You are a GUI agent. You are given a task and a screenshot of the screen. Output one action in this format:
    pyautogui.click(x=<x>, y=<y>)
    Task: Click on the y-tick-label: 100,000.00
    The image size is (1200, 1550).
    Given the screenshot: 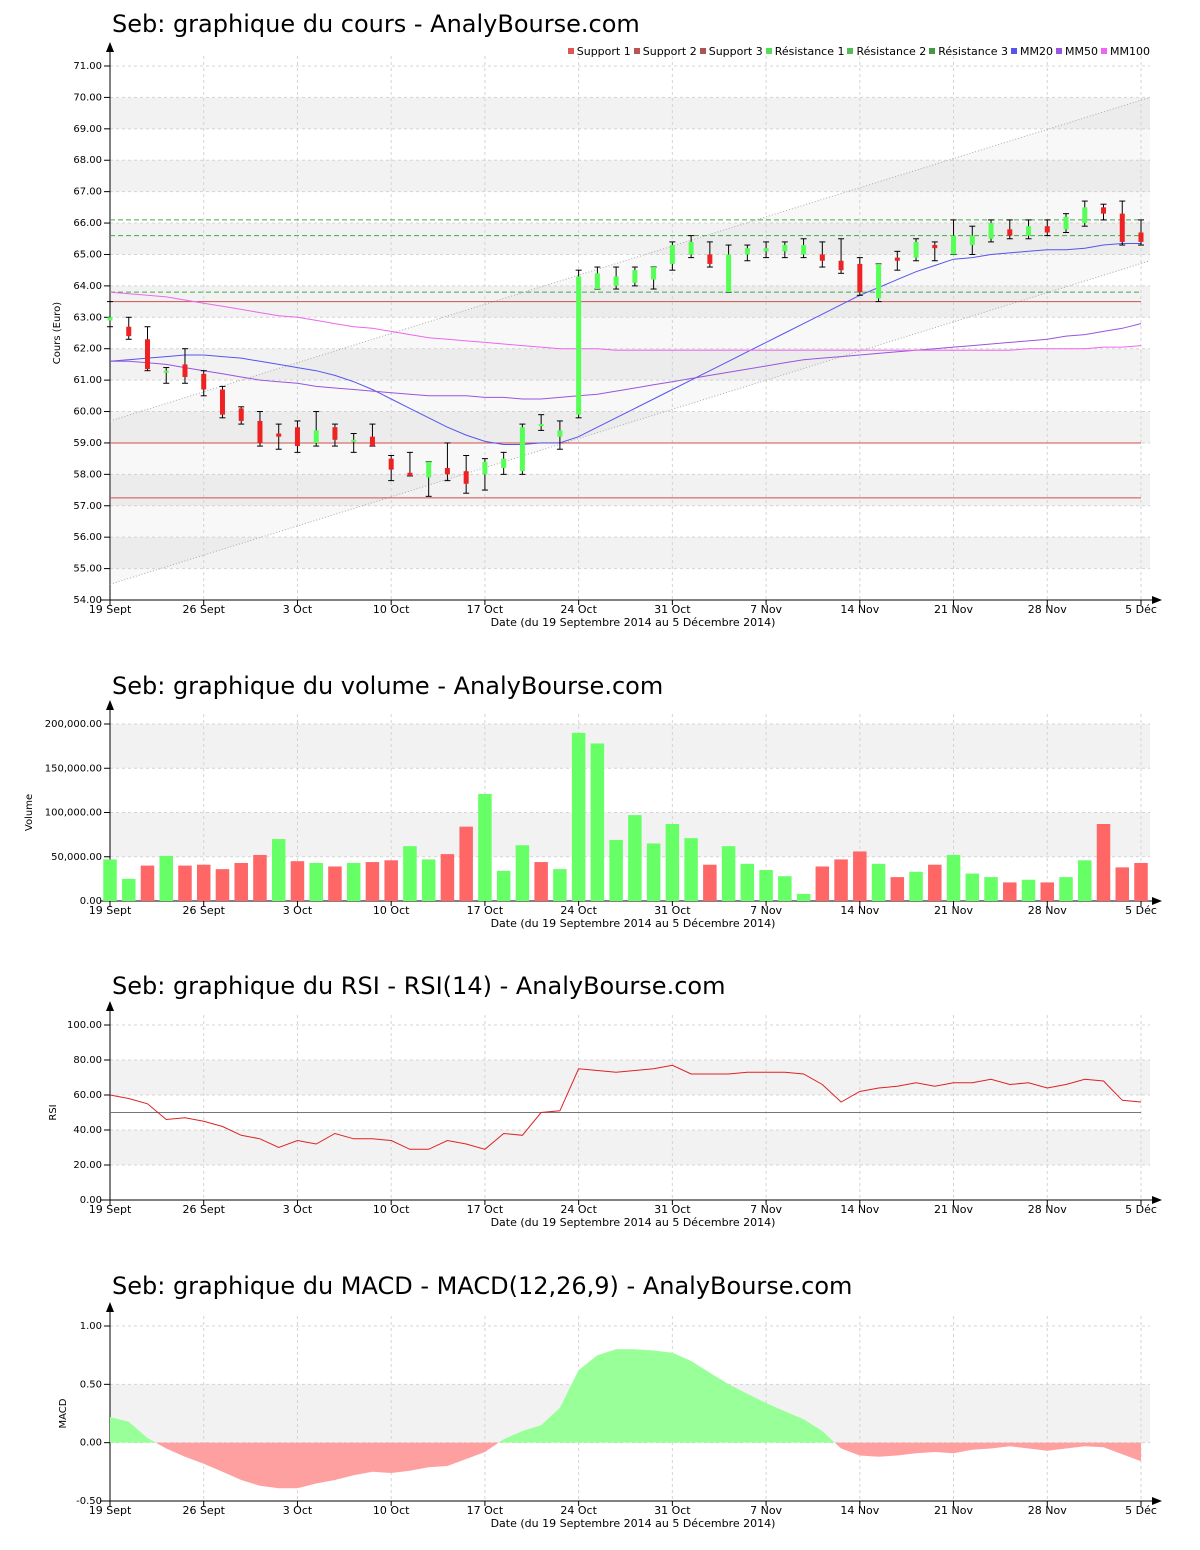 What is the action you would take?
    pyautogui.click(x=73, y=813)
    